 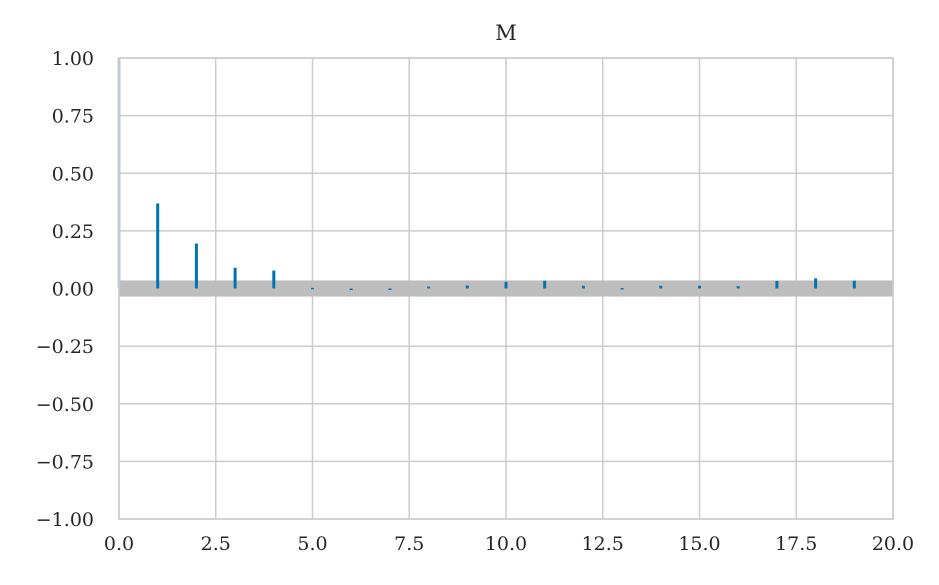 I want to click on x-tick-label: 0.0, so click(x=119, y=544).